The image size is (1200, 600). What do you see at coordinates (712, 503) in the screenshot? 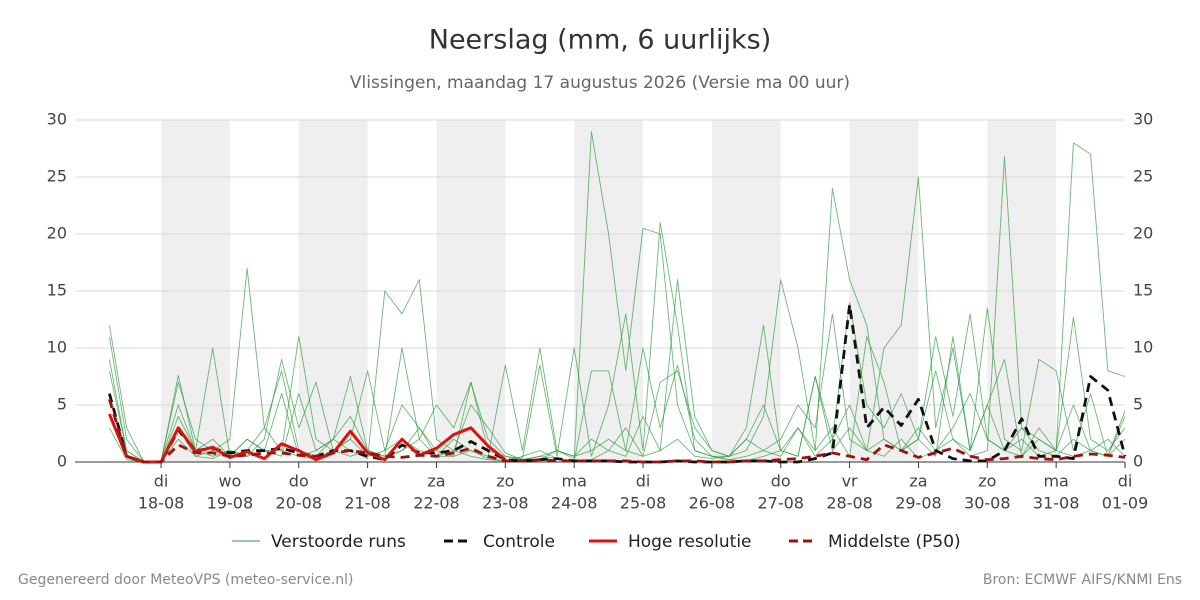
I see `x-tick-label: 26-08` at bounding box center [712, 503].